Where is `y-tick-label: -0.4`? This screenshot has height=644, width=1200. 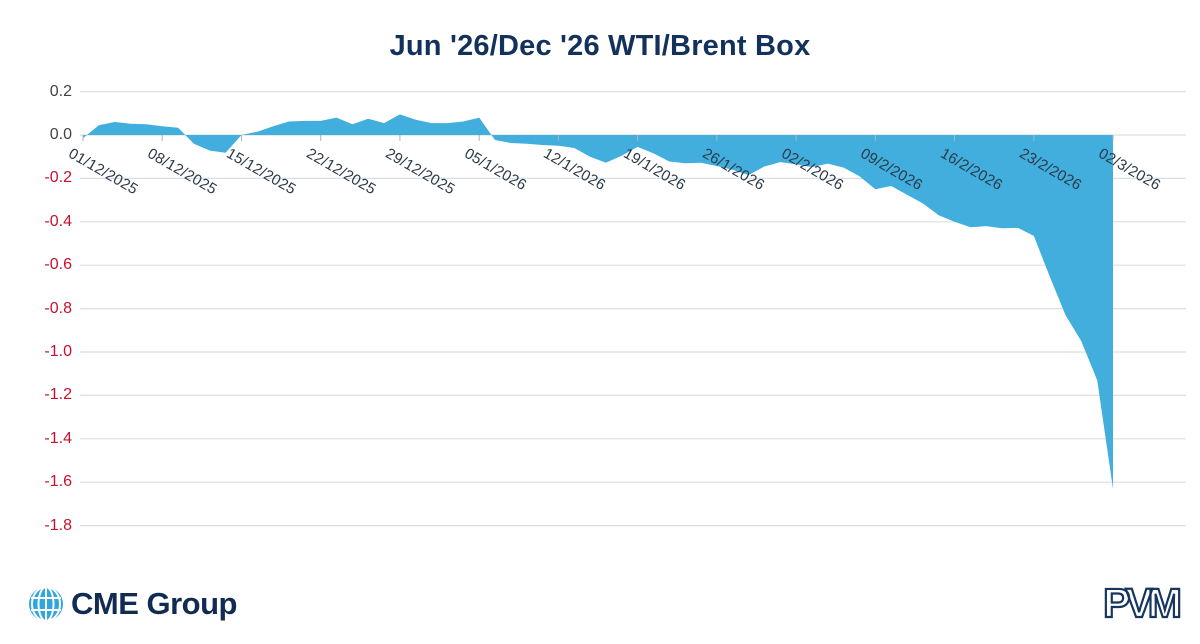
y-tick-label: -0.4 is located at coordinates (58, 221).